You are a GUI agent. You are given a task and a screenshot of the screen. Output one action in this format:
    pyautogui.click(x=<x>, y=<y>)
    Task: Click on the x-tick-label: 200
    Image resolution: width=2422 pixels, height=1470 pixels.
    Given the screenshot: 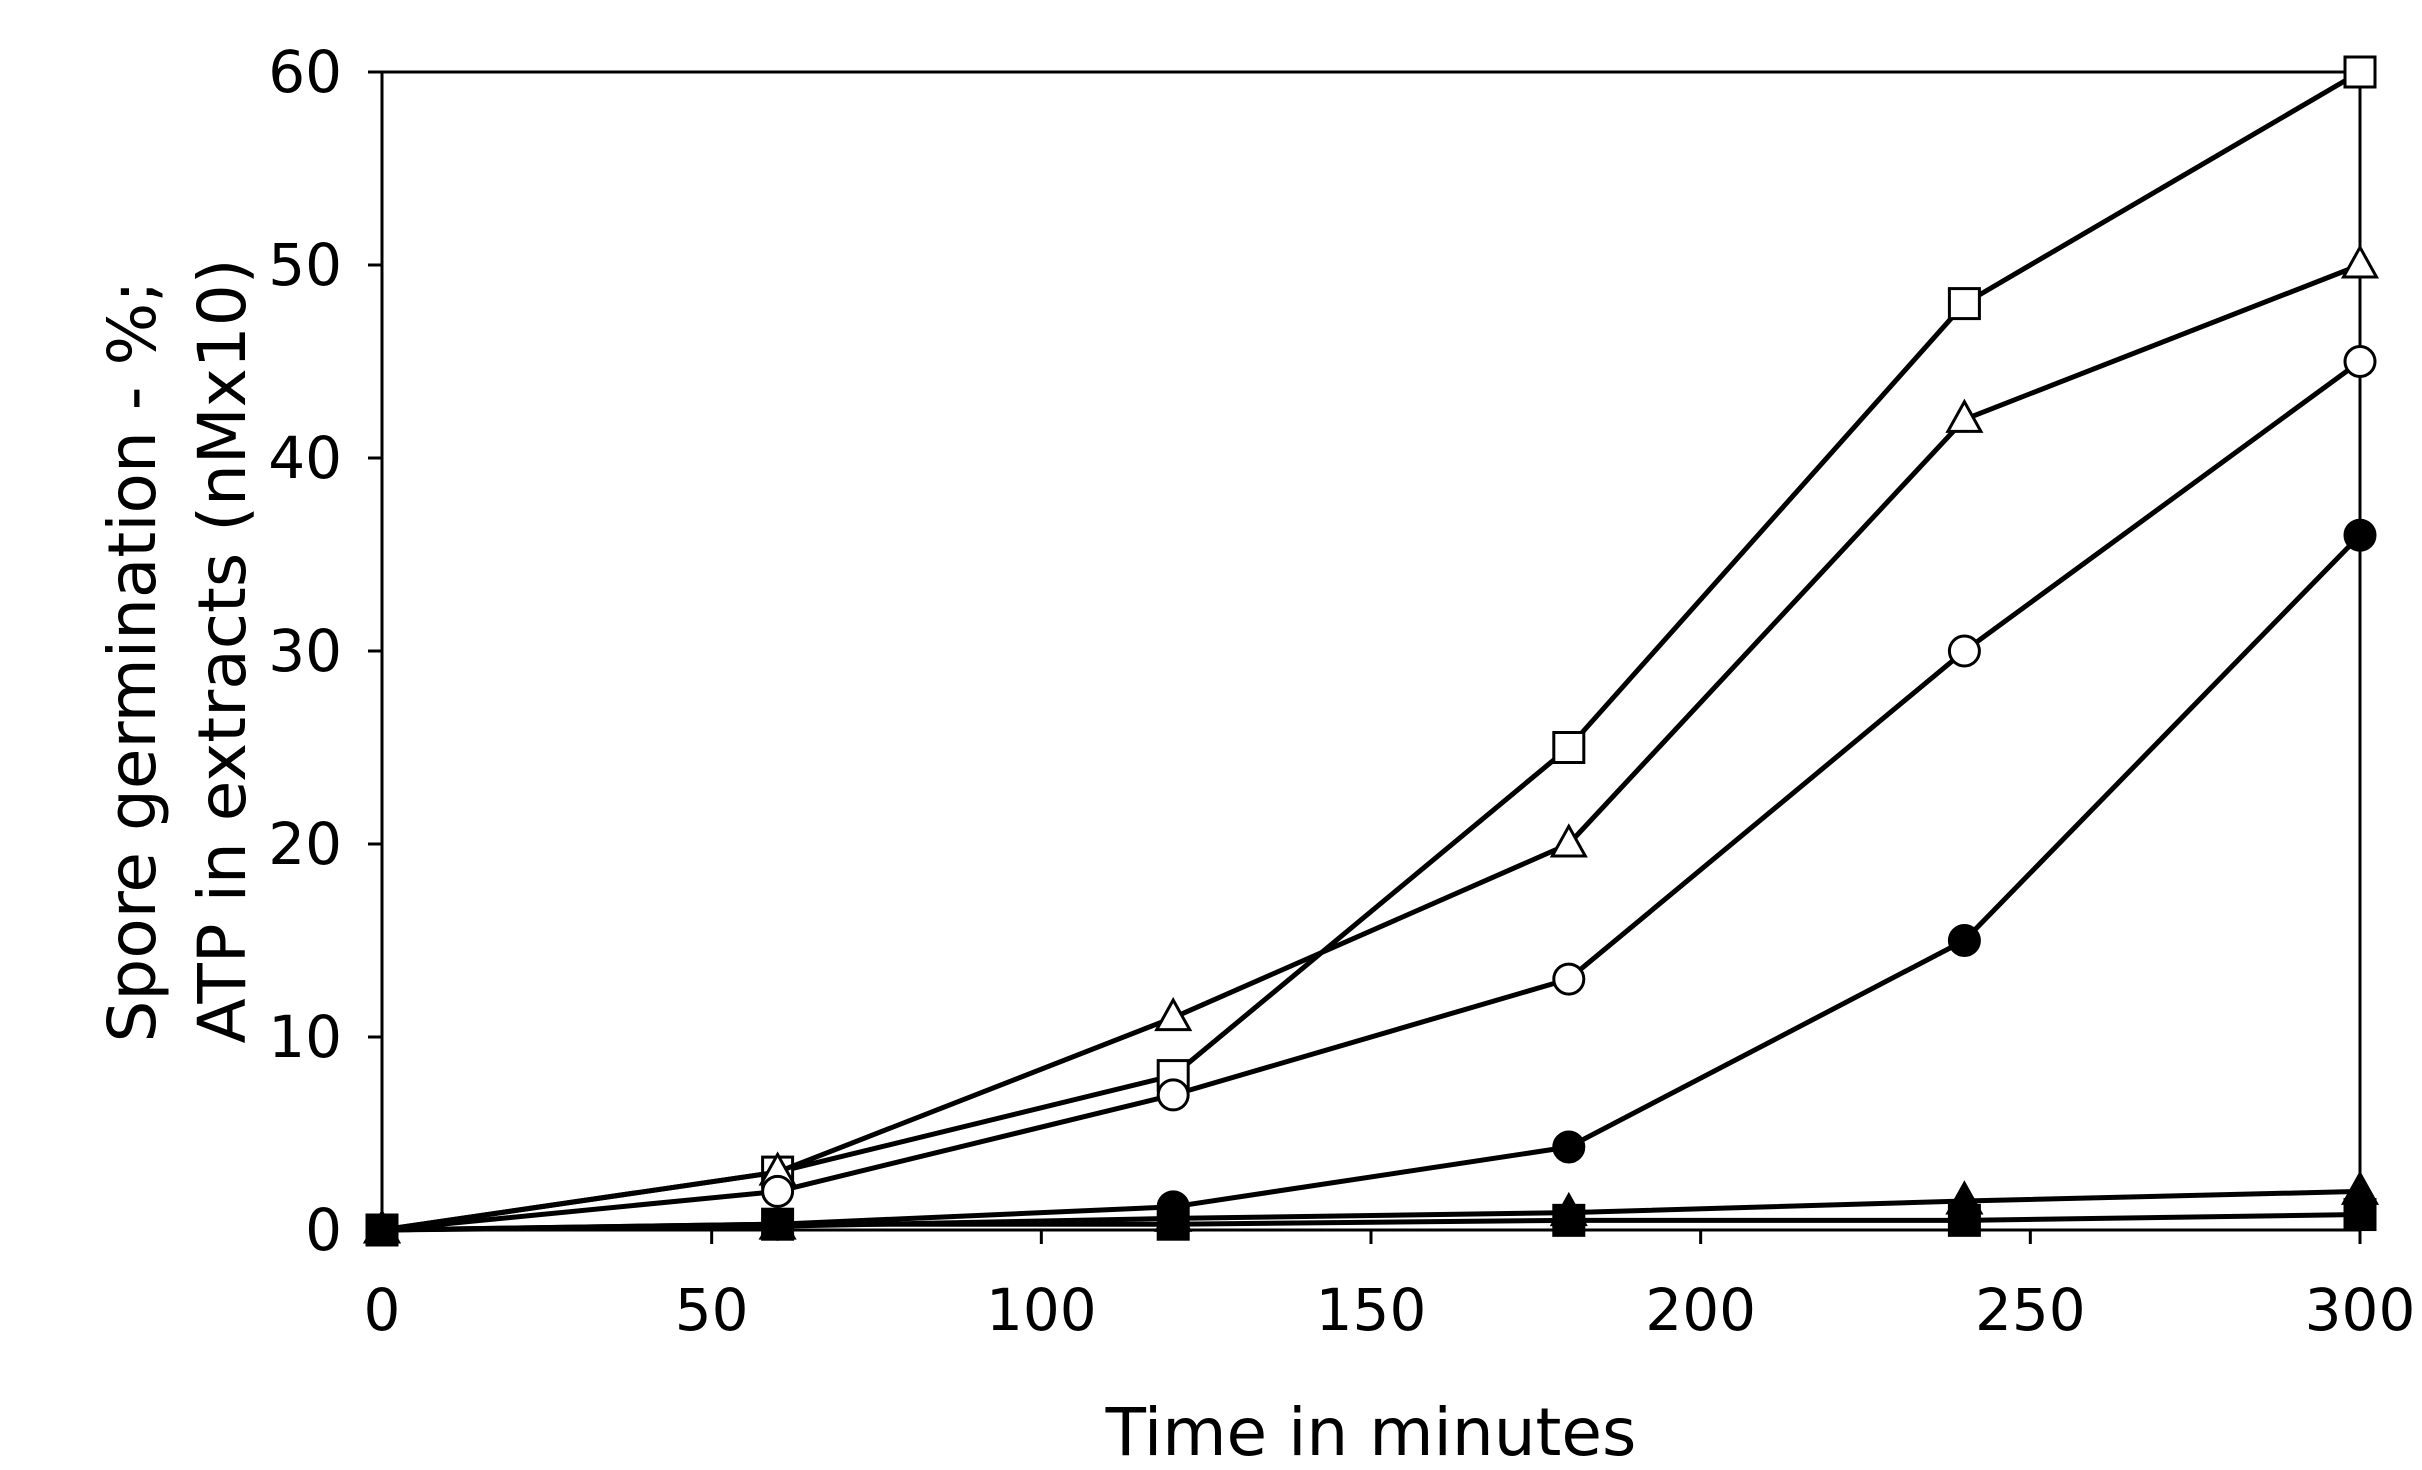 What is the action you would take?
    pyautogui.click(x=1700, y=1310)
    